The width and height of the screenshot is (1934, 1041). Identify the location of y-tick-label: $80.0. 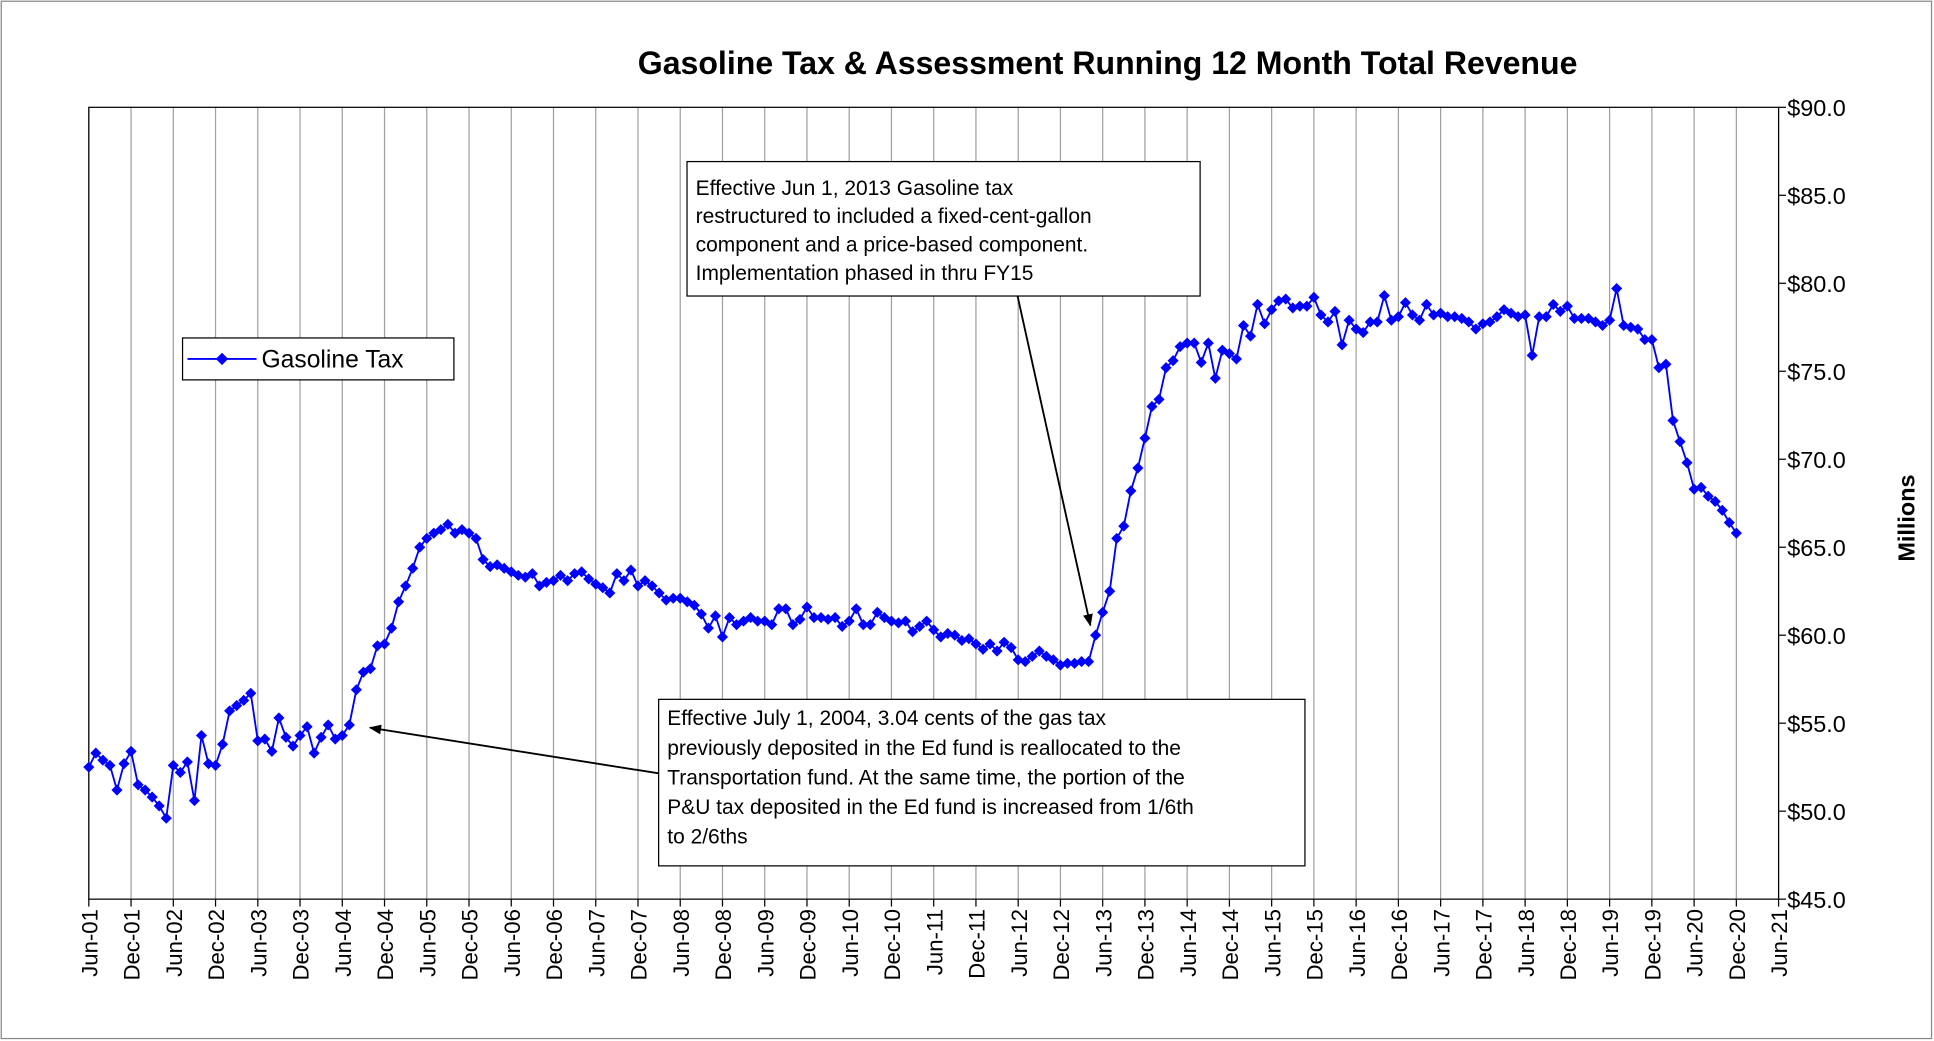
(1816, 284).